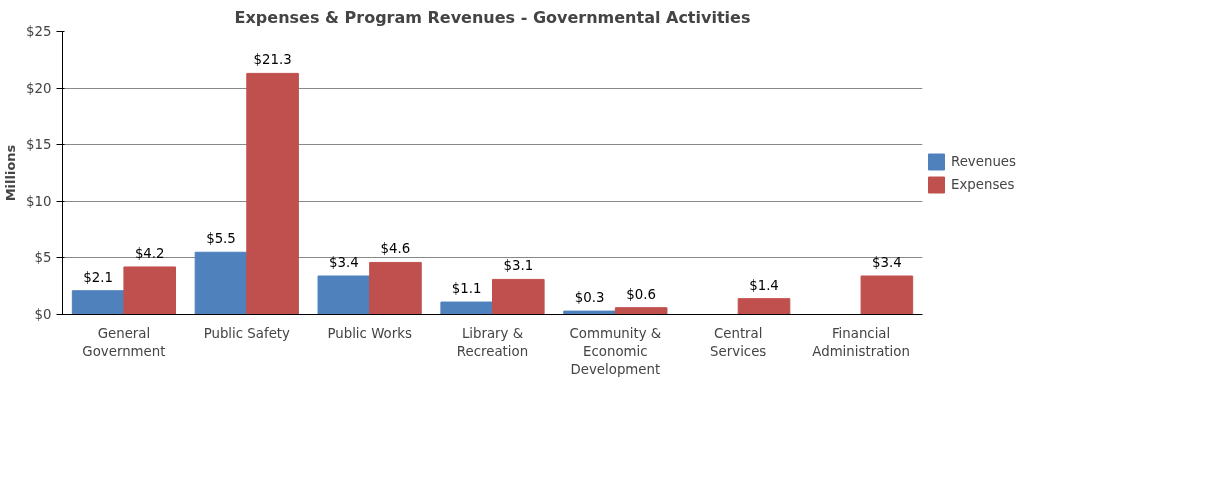 The width and height of the screenshot is (1216, 482). Describe the element at coordinates (43, 258) in the screenshot. I see `y-tick-label: $5` at that location.